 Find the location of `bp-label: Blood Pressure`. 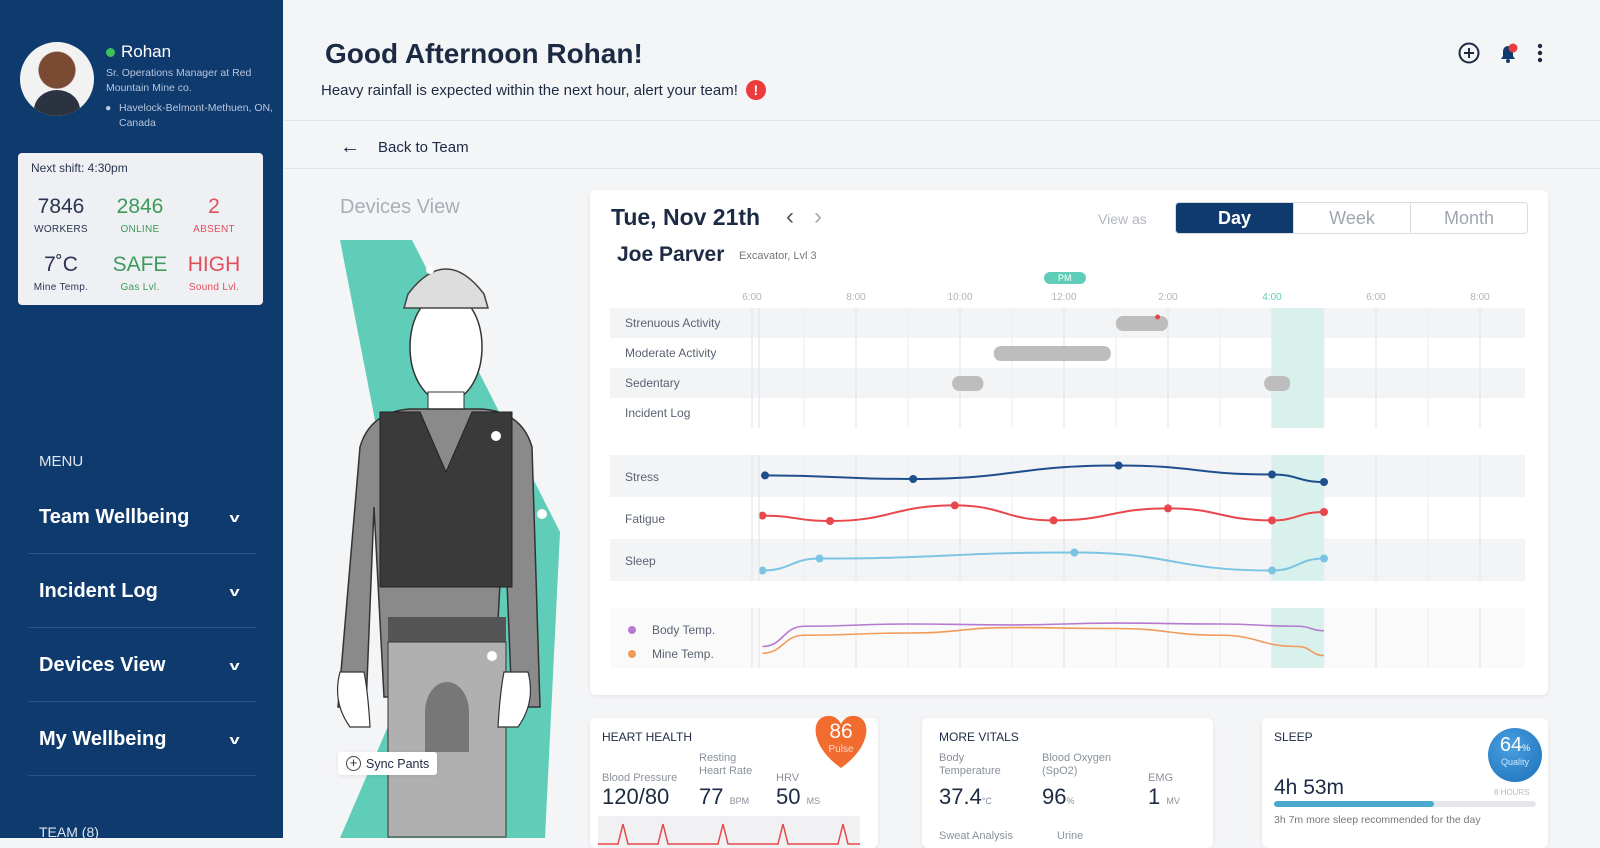

bp-label: Blood Pressure is located at coordinates (640, 778).